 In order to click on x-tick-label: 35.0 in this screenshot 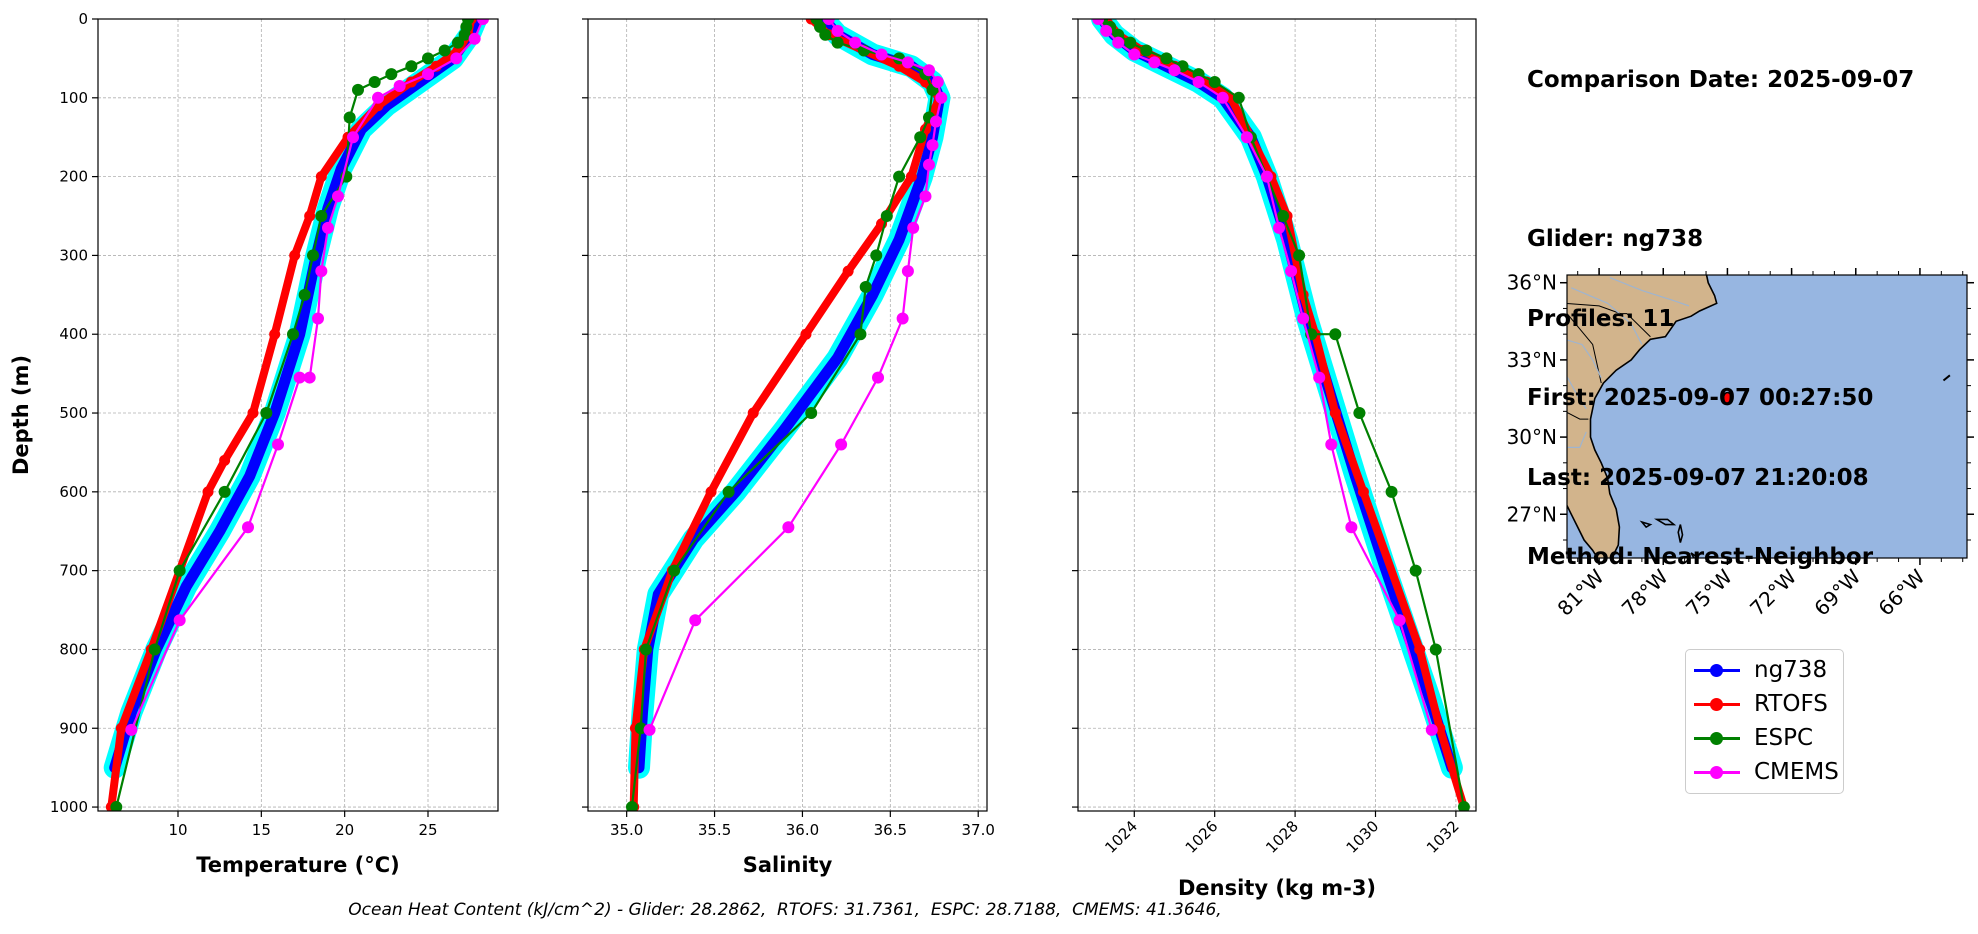, I will do `click(626, 830)`.